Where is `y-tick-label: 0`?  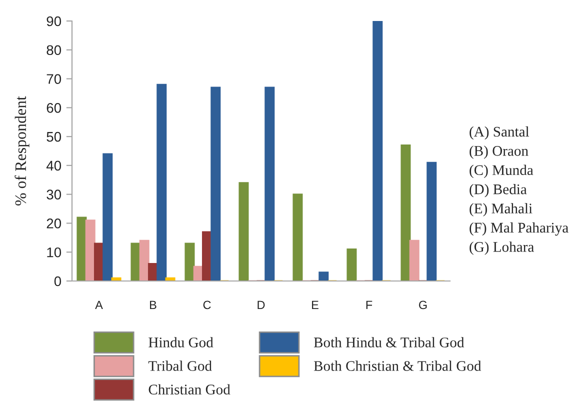 y-tick-label: 0 is located at coordinates (58, 281).